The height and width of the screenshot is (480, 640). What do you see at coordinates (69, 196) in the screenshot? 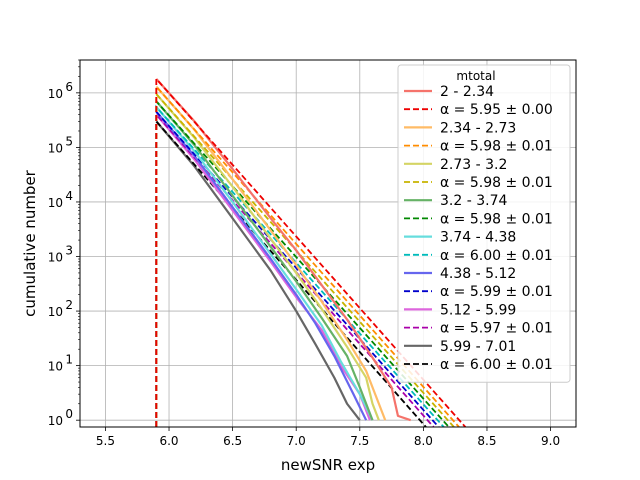
I see `y-tick-exponent: 4` at bounding box center [69, 196].